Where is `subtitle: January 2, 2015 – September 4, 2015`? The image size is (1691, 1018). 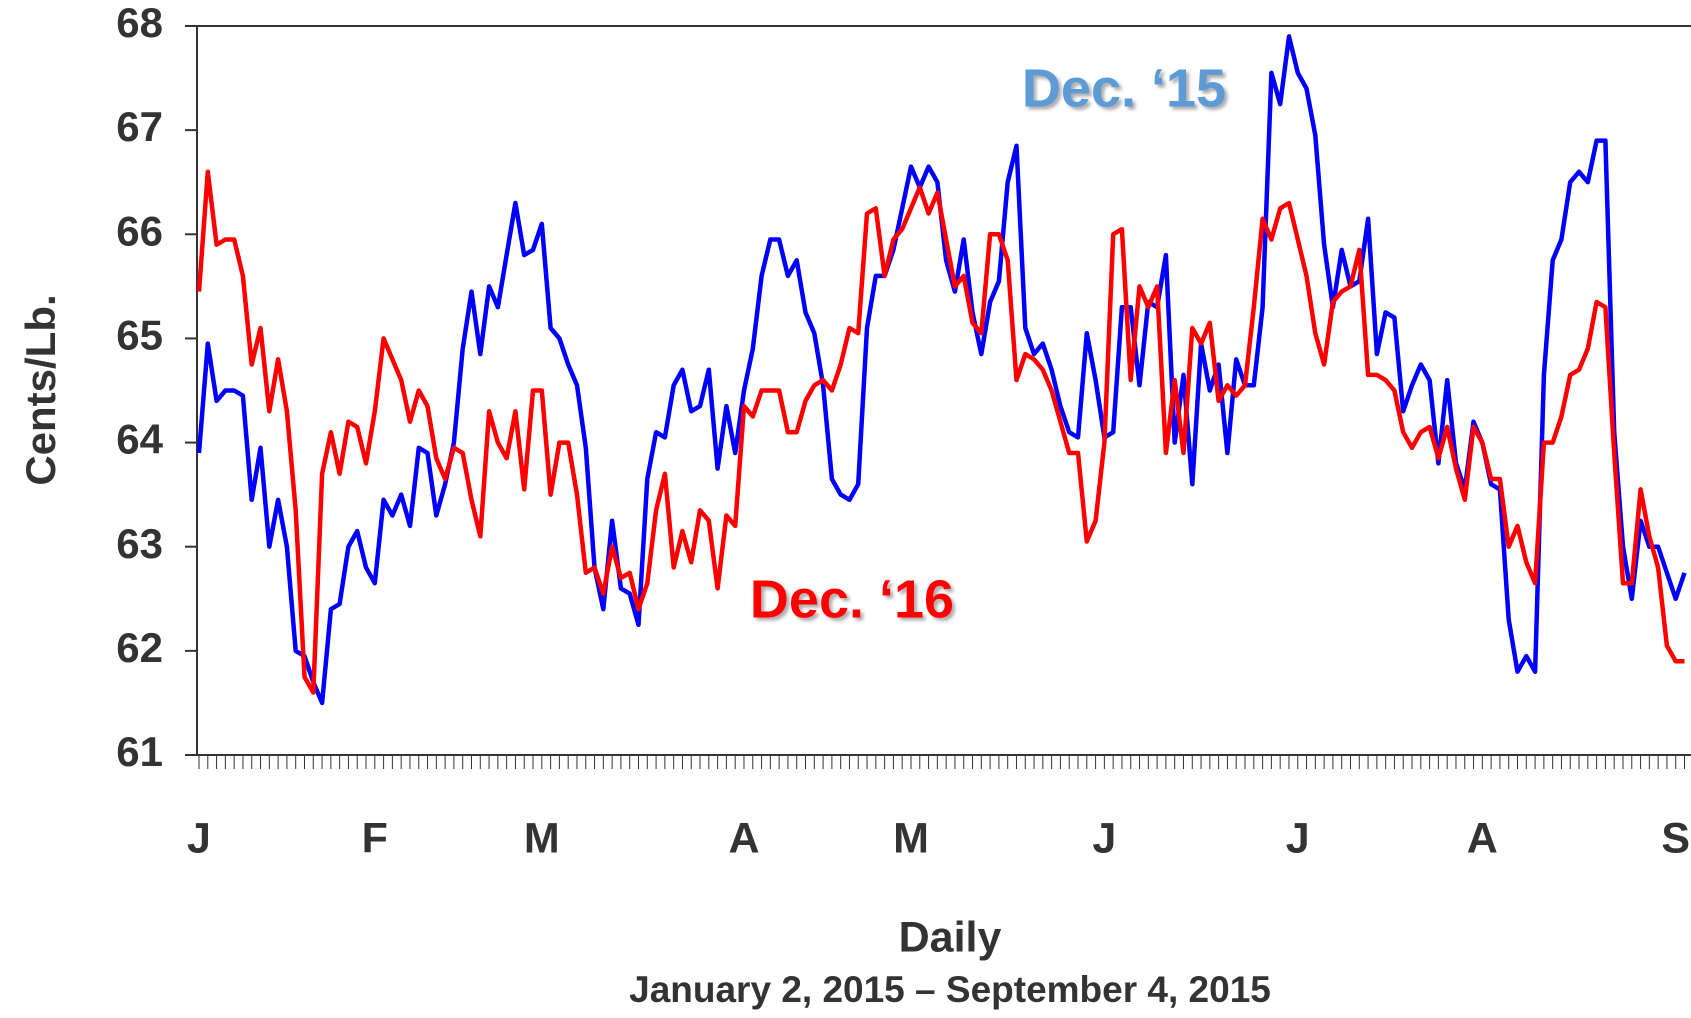 subtitle: January 2, 2015 – September 4, 2015 is located at coordinates (950, 989).